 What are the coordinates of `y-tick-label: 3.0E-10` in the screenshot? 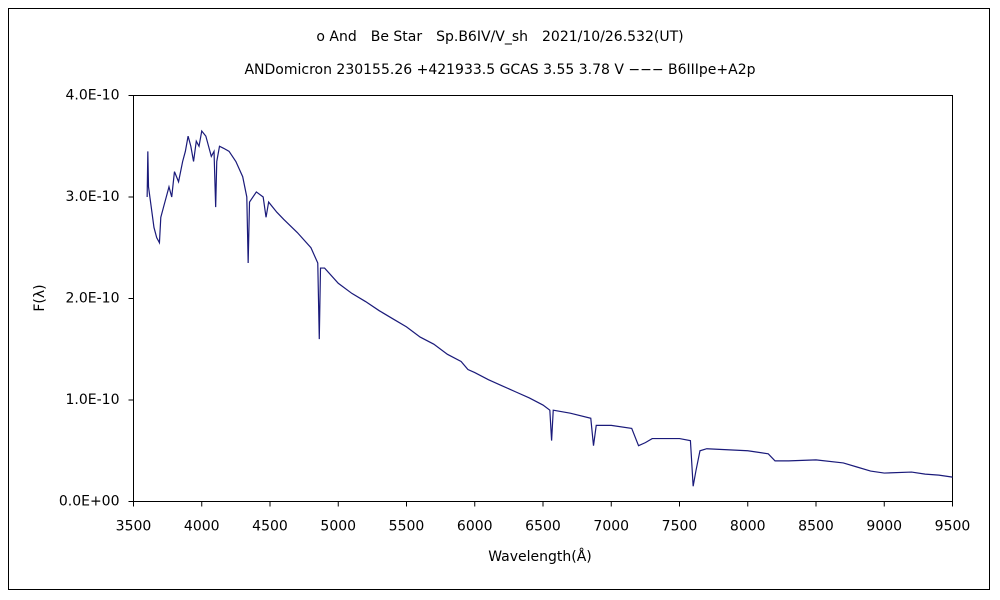 It's located at (93, 197).